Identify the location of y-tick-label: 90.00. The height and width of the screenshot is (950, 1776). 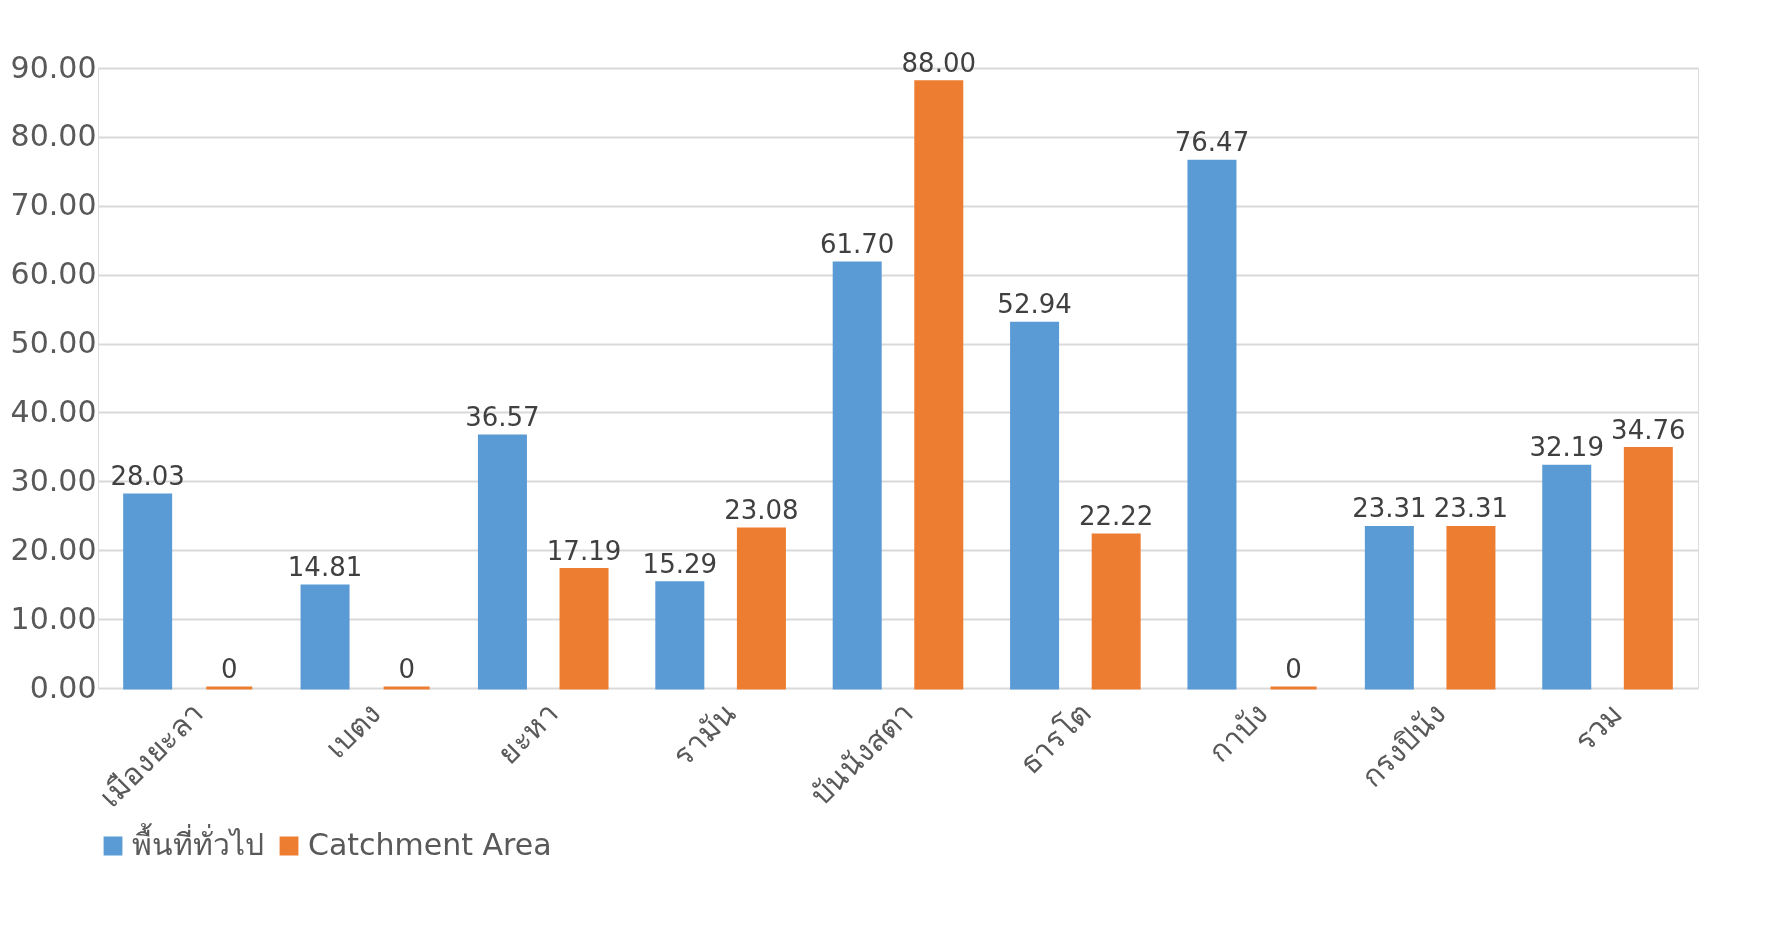
(53, 67).